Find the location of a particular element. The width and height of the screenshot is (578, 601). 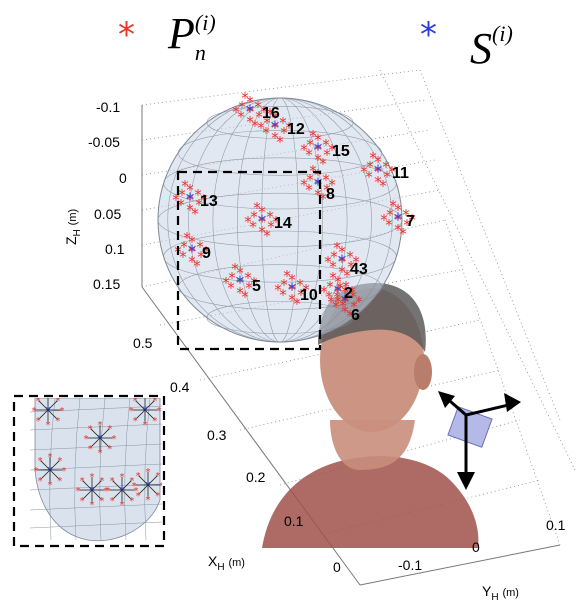

point-label: 12 is located at coordinates (296, 129).